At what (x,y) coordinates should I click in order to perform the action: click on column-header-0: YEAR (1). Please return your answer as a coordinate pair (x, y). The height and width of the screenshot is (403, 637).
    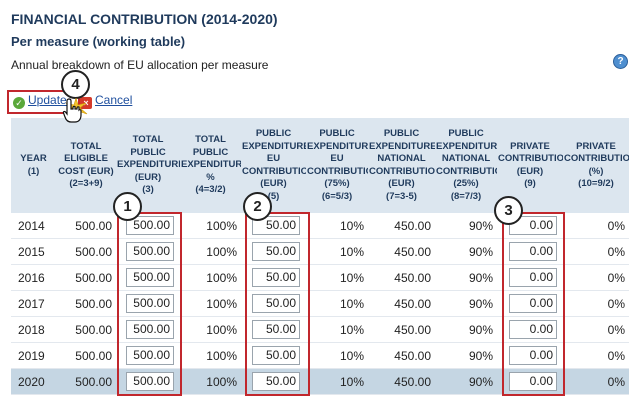
    Looking at the image, I should click on (33, 165).